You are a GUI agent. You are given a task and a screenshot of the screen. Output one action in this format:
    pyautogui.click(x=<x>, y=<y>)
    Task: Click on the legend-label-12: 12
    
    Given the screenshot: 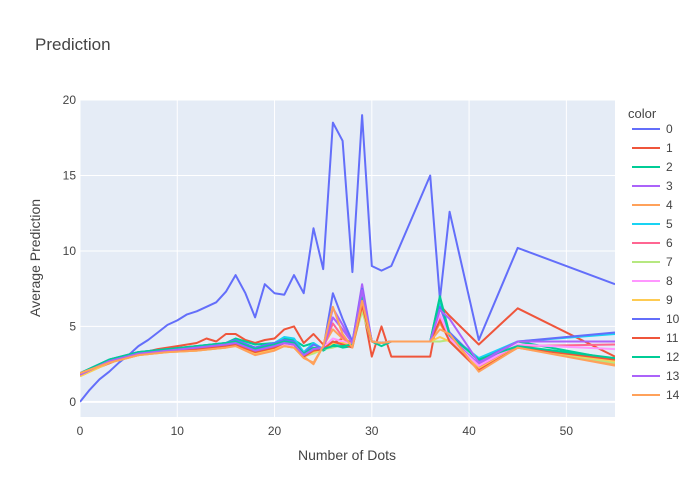 What is the action you would take?
    pyautogui.click(x=673, y=357)
    